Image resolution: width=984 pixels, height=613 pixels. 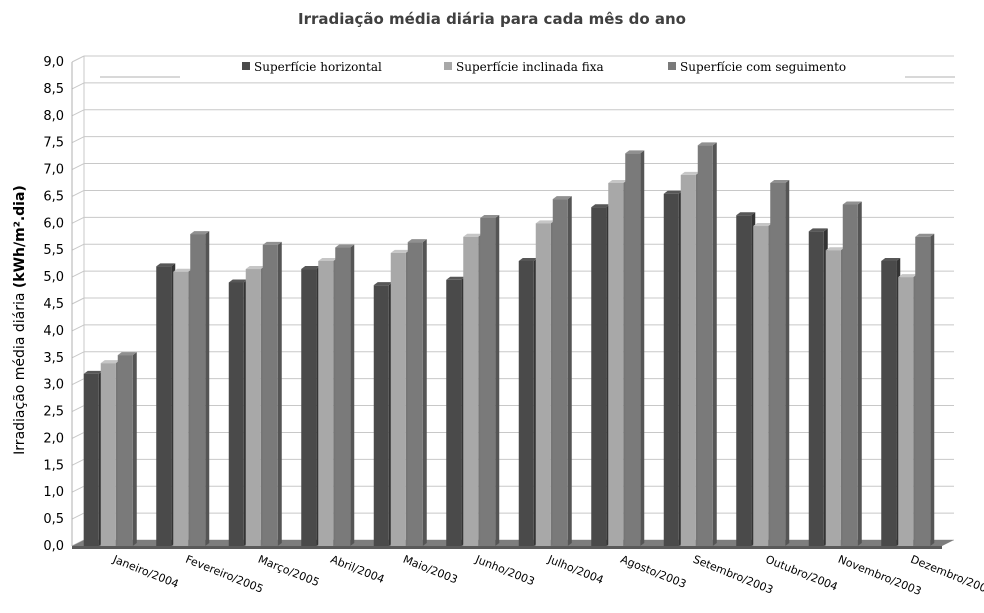 What do you see at coordinates (53, 62) in the screenshot?
I see `y-tick-label: 9,0` at bounding box center [53, 62].